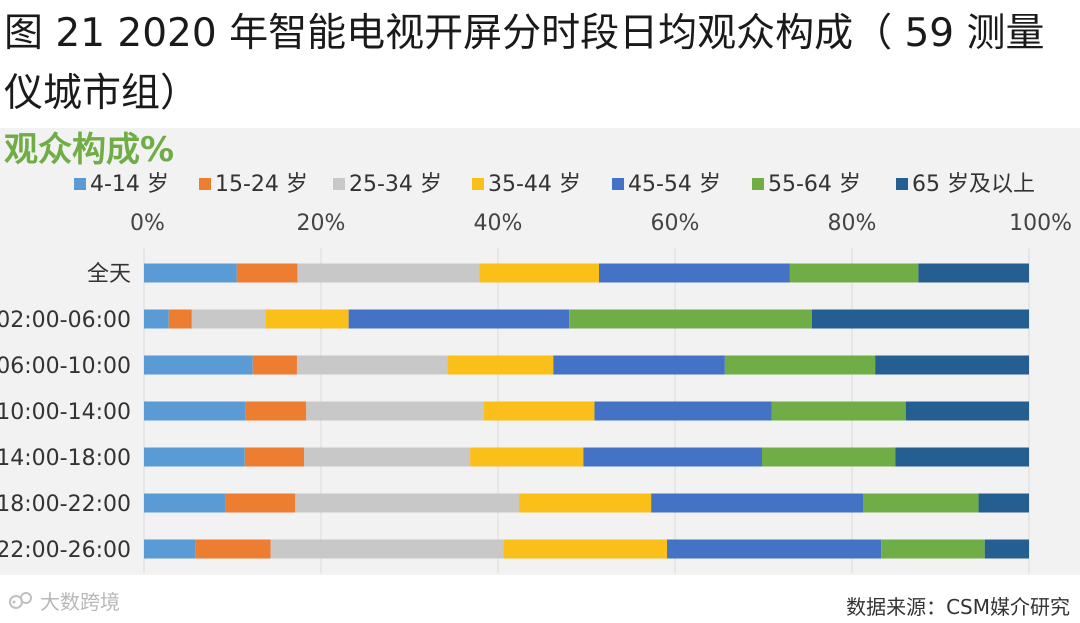 The width and height of the screenshot is (1080, 623). What do you see at coordinates (534, 184) in the screenshot?
I see `legend-label-3: 35-44 岁` at bounding box center [534, 184].